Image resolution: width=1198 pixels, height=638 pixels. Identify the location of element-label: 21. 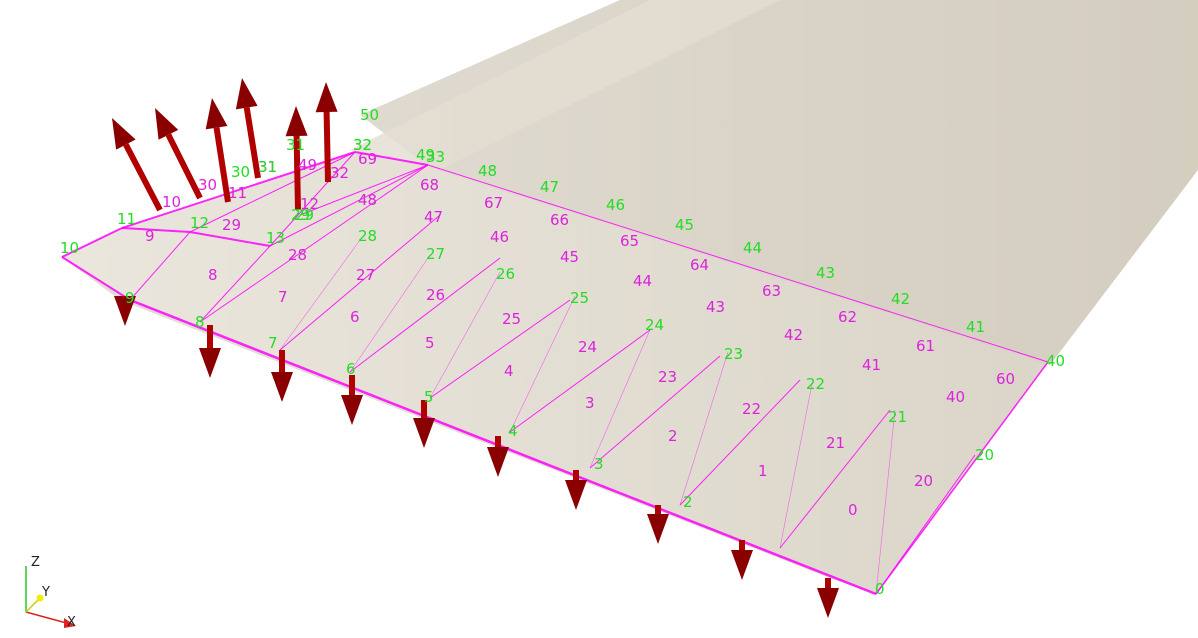
(835, 443).